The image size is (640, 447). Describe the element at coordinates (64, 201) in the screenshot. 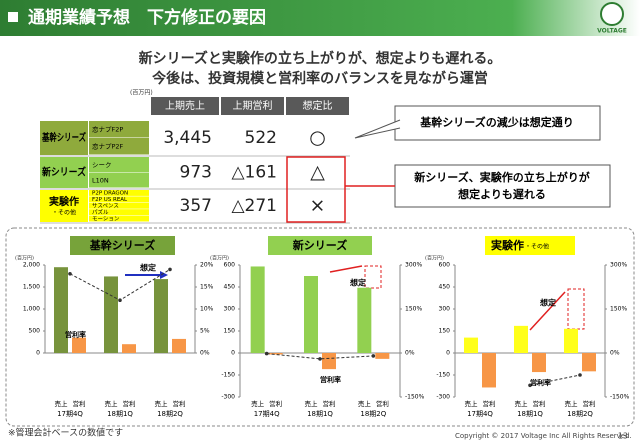

I see `row-label: 実験作` at that location.